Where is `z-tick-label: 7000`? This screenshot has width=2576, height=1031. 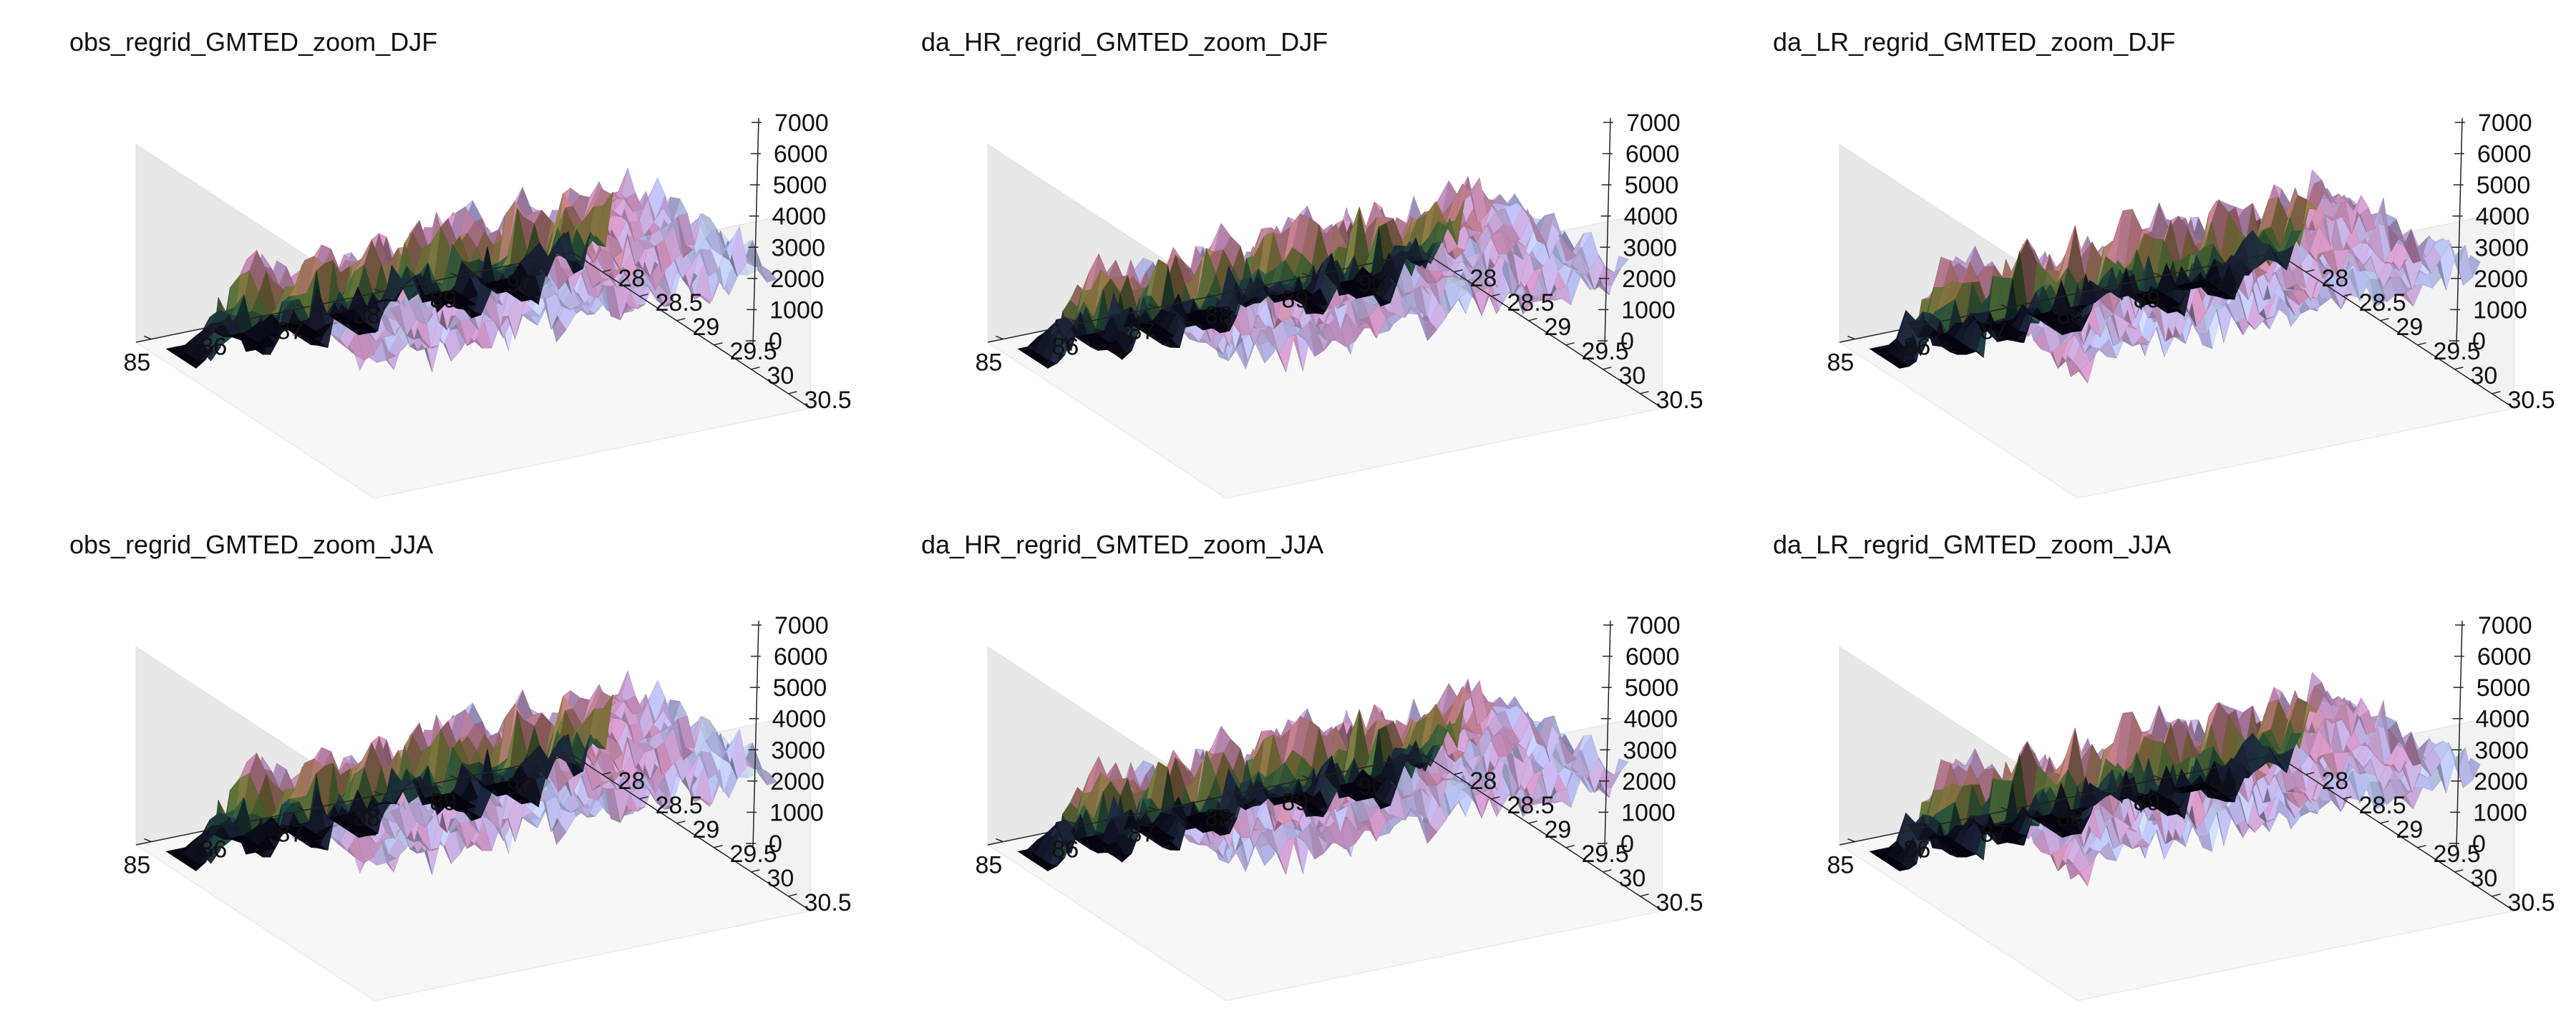 z-tick-label: 7000 is located at coordinates (801, 626).